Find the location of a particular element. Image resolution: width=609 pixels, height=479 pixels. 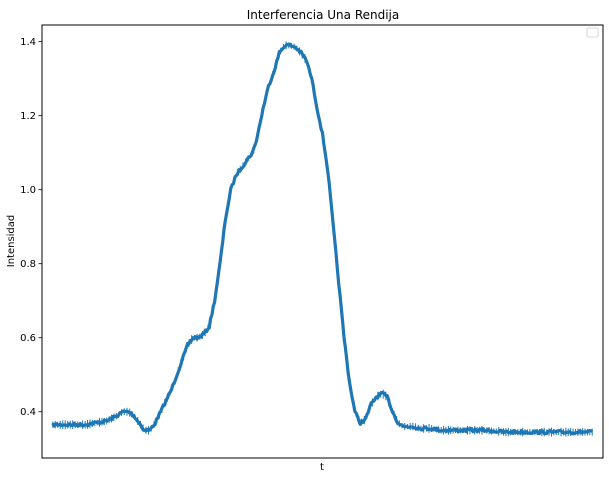

chart-title: Interferencia Una Rendija is located at coordinates (323, 15).